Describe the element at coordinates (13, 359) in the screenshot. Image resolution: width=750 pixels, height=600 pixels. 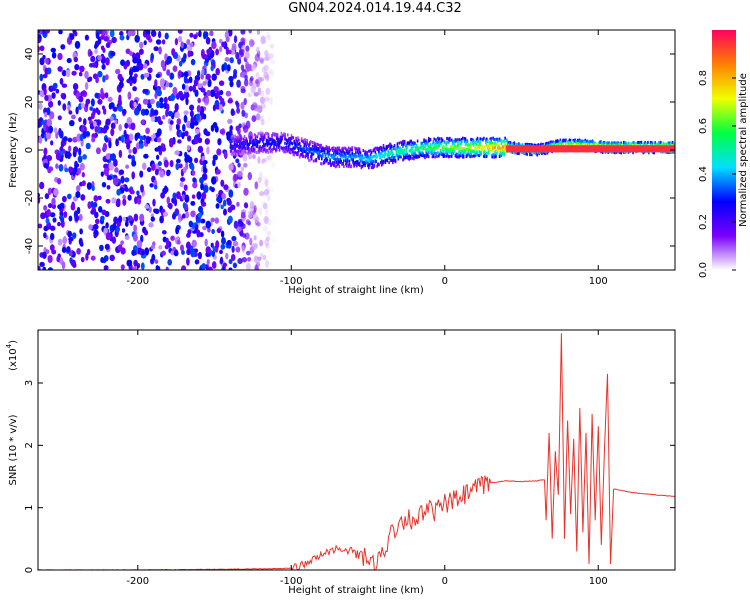
I see `y-multiplier-base: (x10` at that location.